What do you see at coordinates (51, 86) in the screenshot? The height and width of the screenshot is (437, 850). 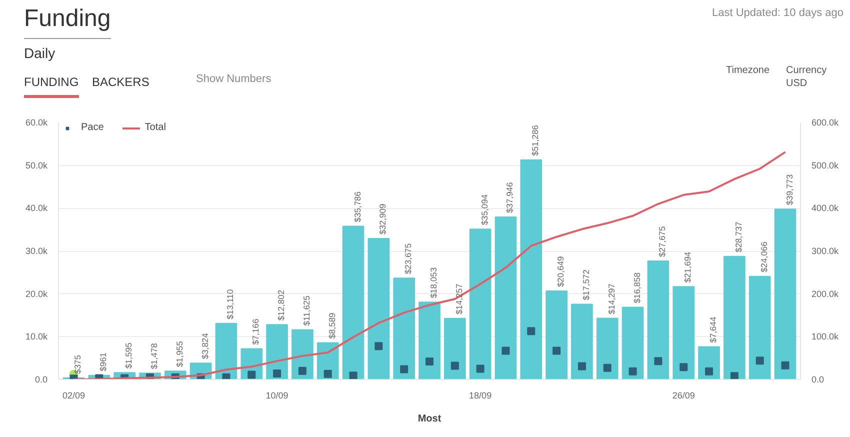 I see `text: FUNDING` at bounding box center [51, 86].